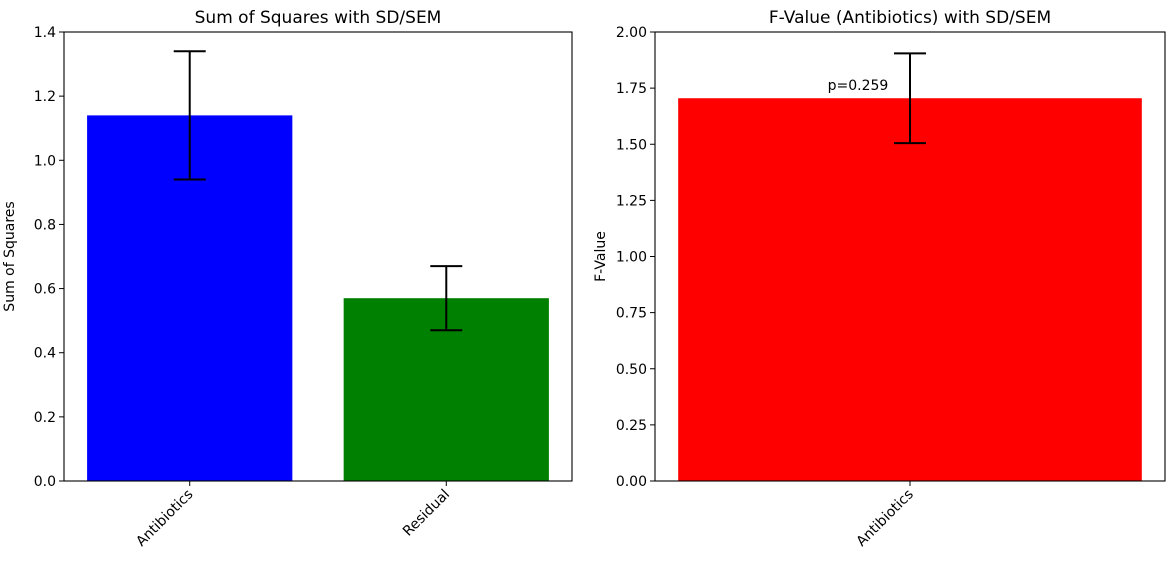 This screenshot has height=568, width=1170. What do you see at coordinates (910, 18) in the screenshot?
I see `chart-title: F-Value (Antibiotics) with SD/SEM` at bounding box center [910, 18].